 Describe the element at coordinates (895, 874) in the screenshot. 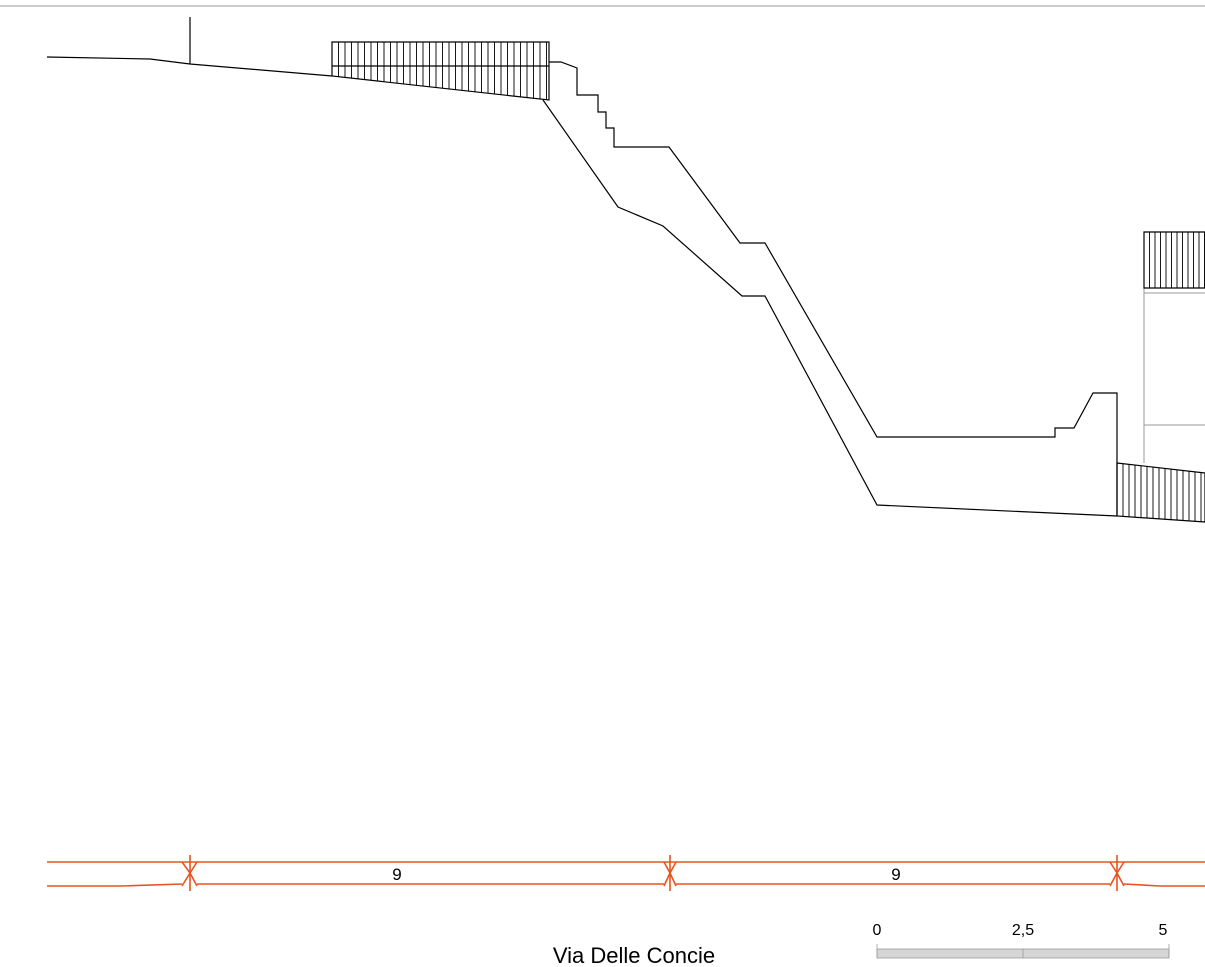

I see `dimension-label-2: 9` at that location.